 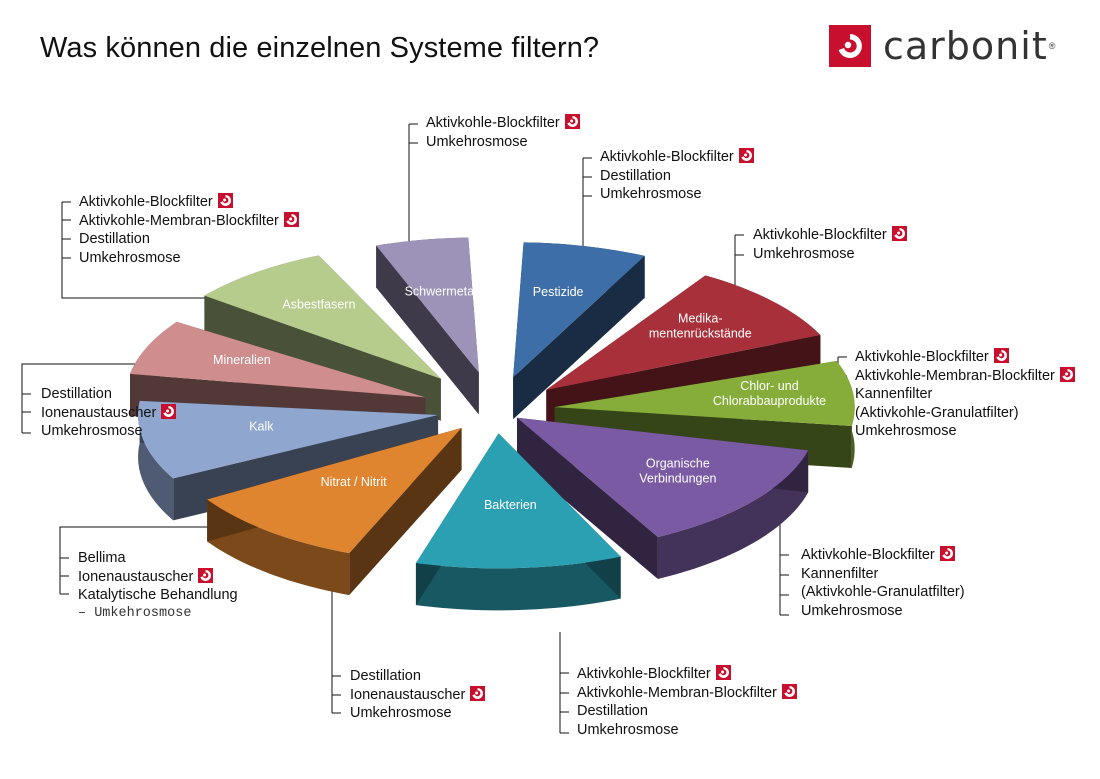 I want to click on callout-medikamente: Aktivkohle-Blockfilter Umkehrosmose, so click(x=830, y=244).